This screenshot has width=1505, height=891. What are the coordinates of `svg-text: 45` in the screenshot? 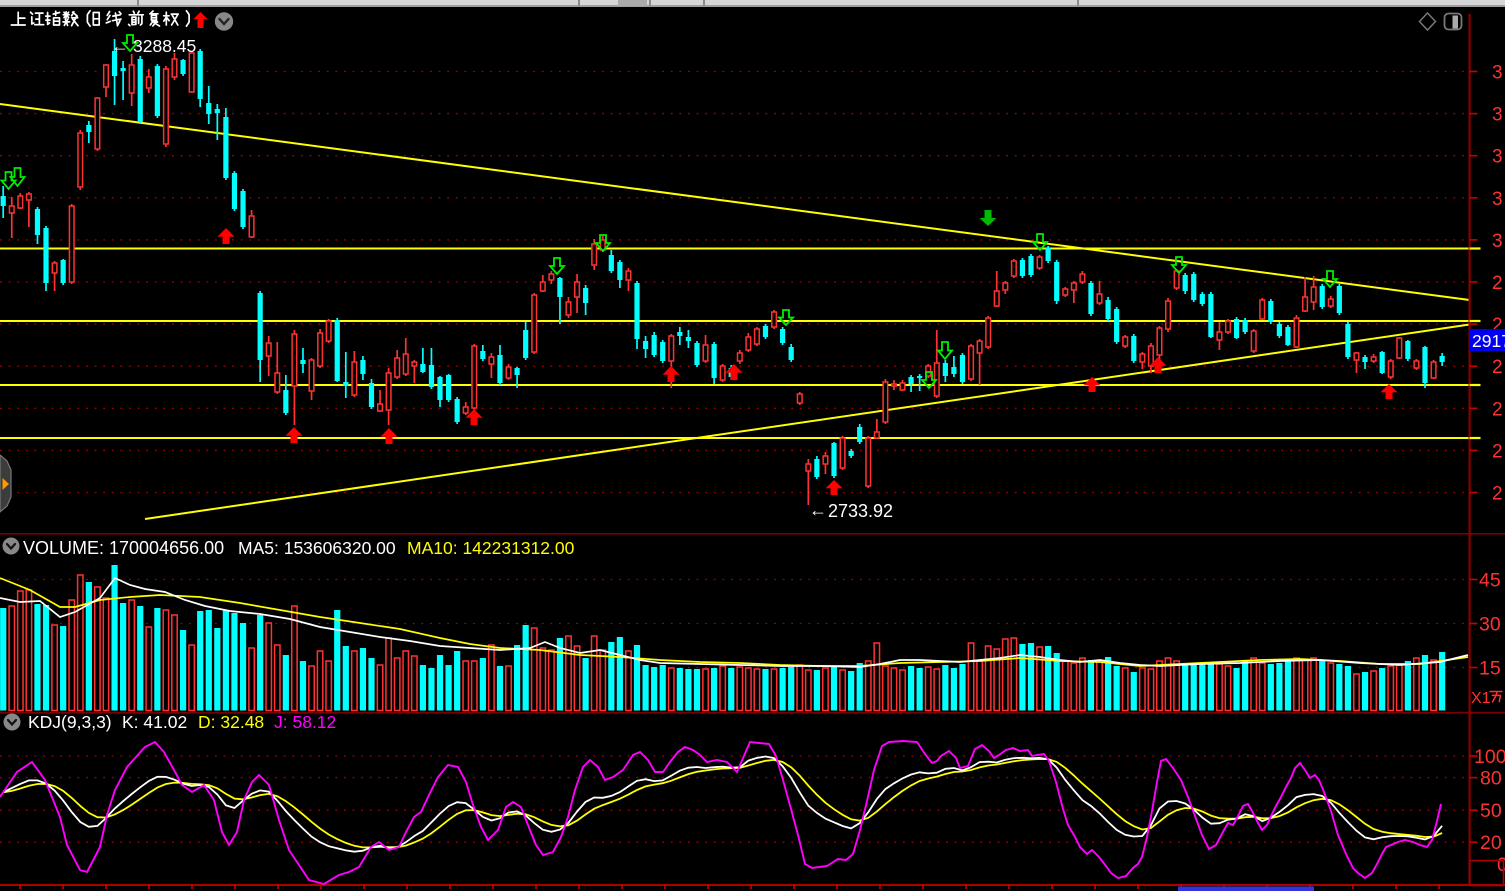 It's located at (1490, 581).